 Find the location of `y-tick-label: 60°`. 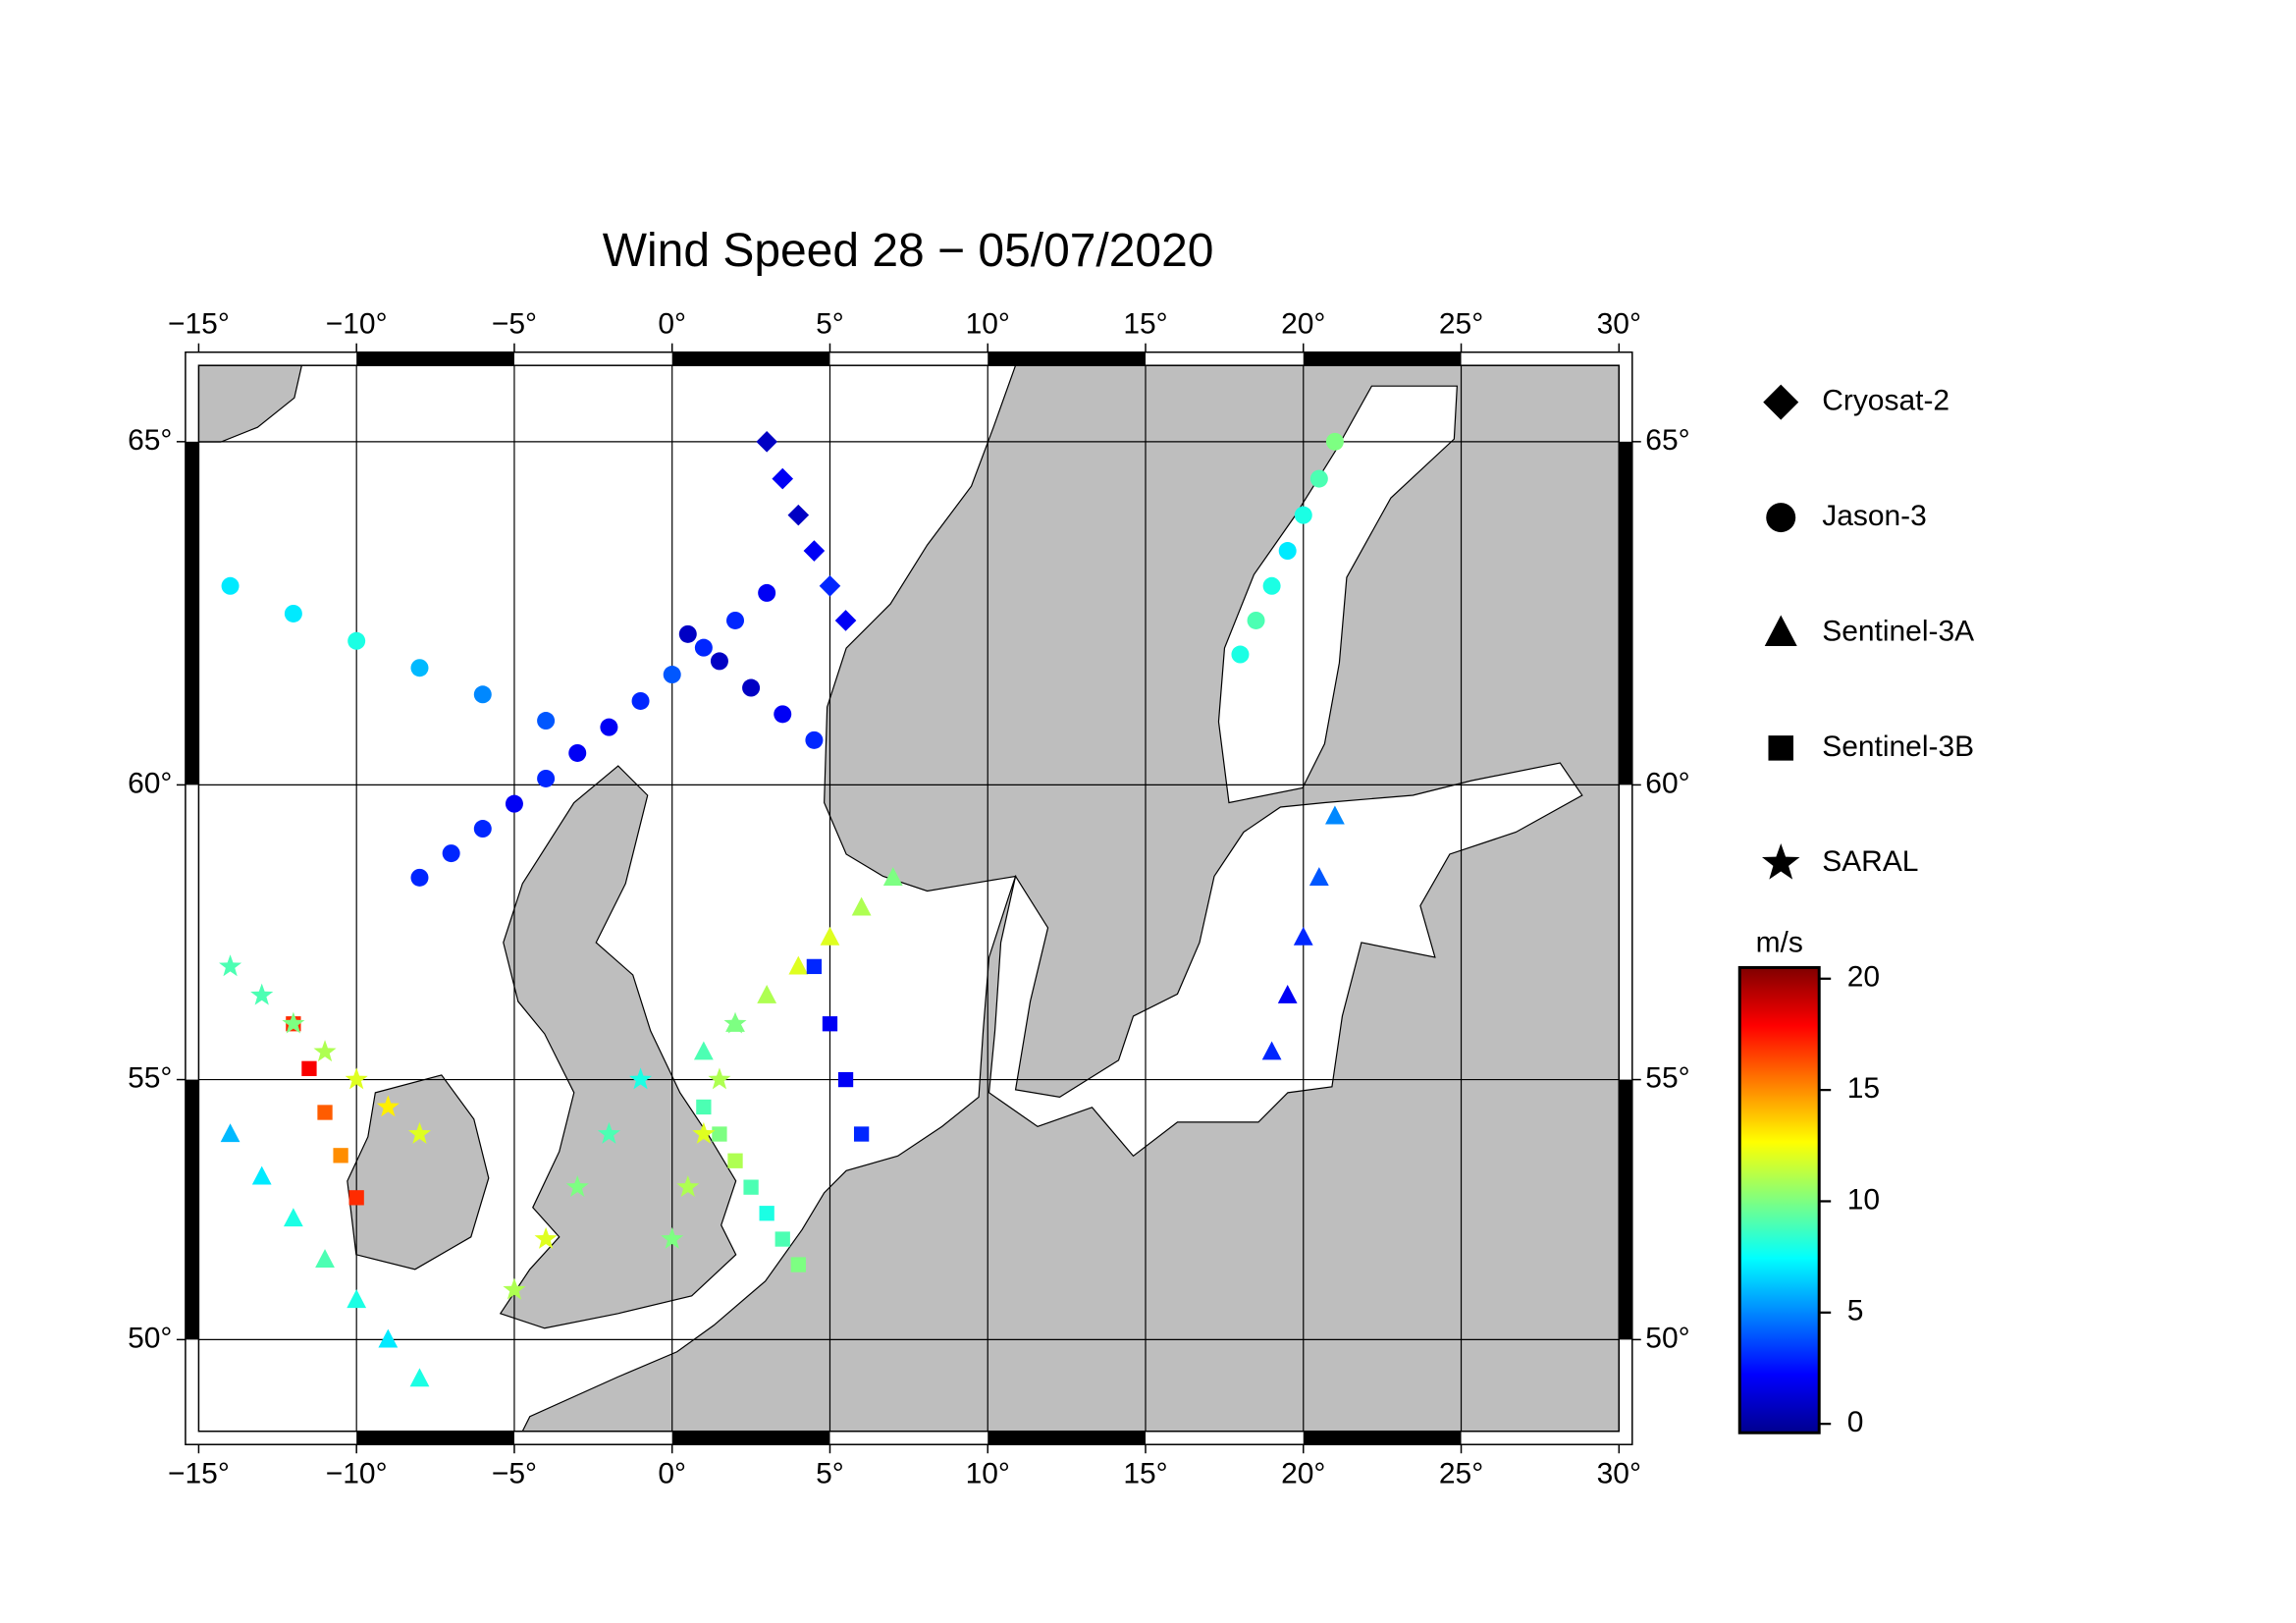

y-tick-label: 60° is located at coordinates (1667, 783).